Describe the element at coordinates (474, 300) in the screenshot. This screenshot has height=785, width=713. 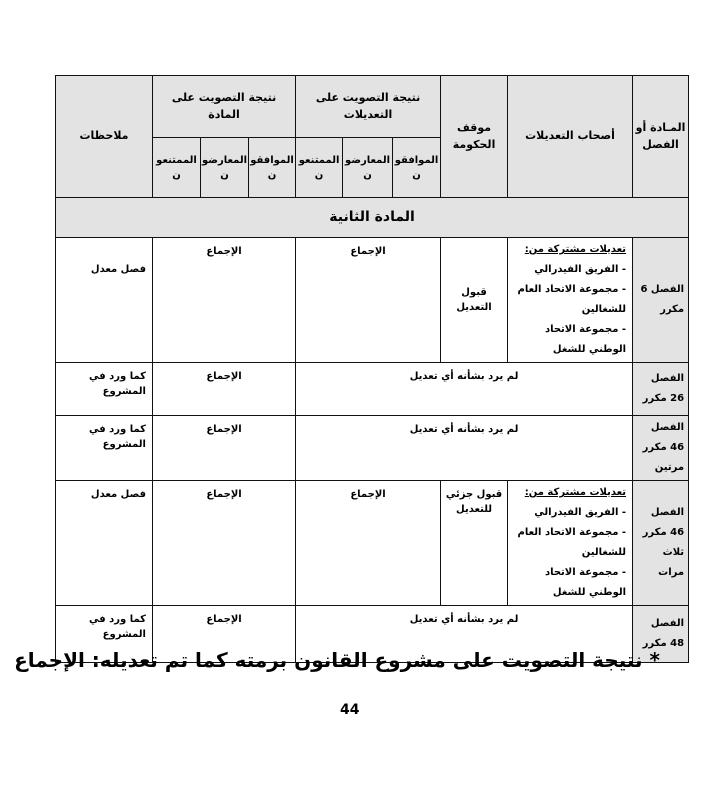
I see `gov-cell: قبول التعديل` at that location.